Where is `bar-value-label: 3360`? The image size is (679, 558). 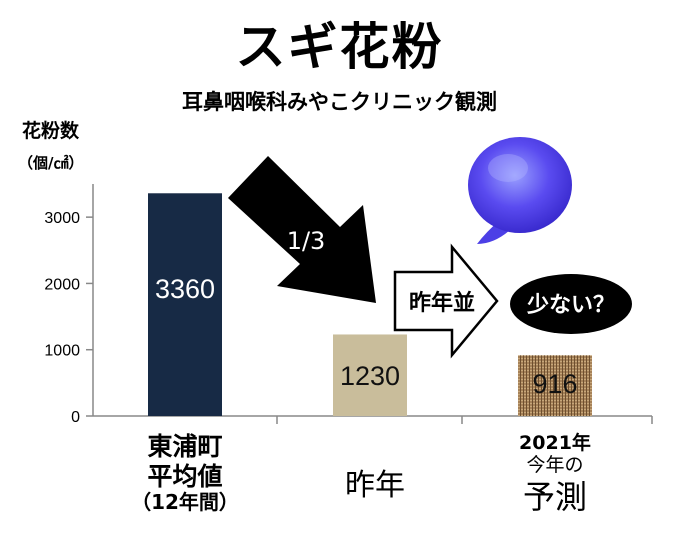 bar-value-label: 3360 is located at coordinates (185, 289).